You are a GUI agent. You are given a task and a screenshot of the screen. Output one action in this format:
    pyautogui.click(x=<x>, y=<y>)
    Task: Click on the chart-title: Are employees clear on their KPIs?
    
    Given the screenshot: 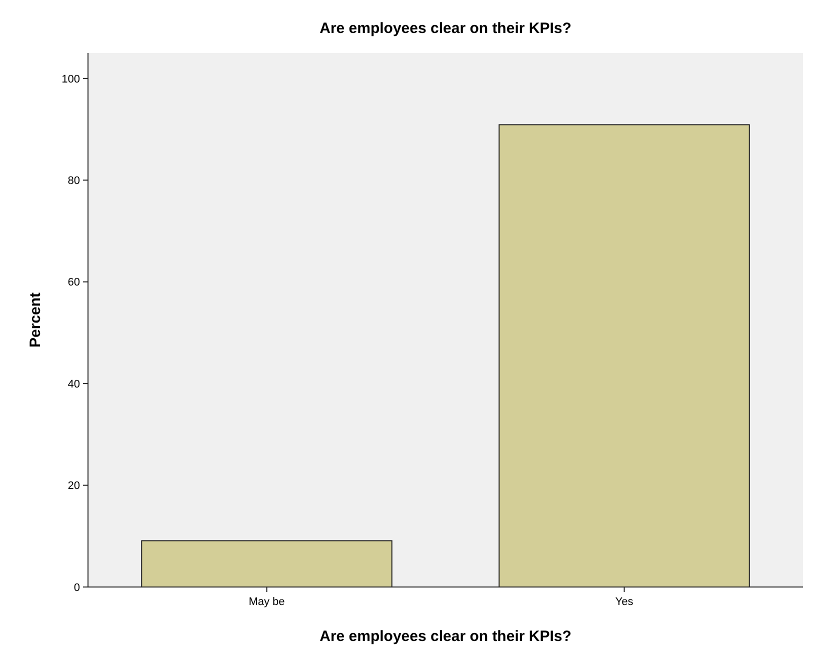 What is the action you would take?
    pyautogui.click(x=446, y=28)
    